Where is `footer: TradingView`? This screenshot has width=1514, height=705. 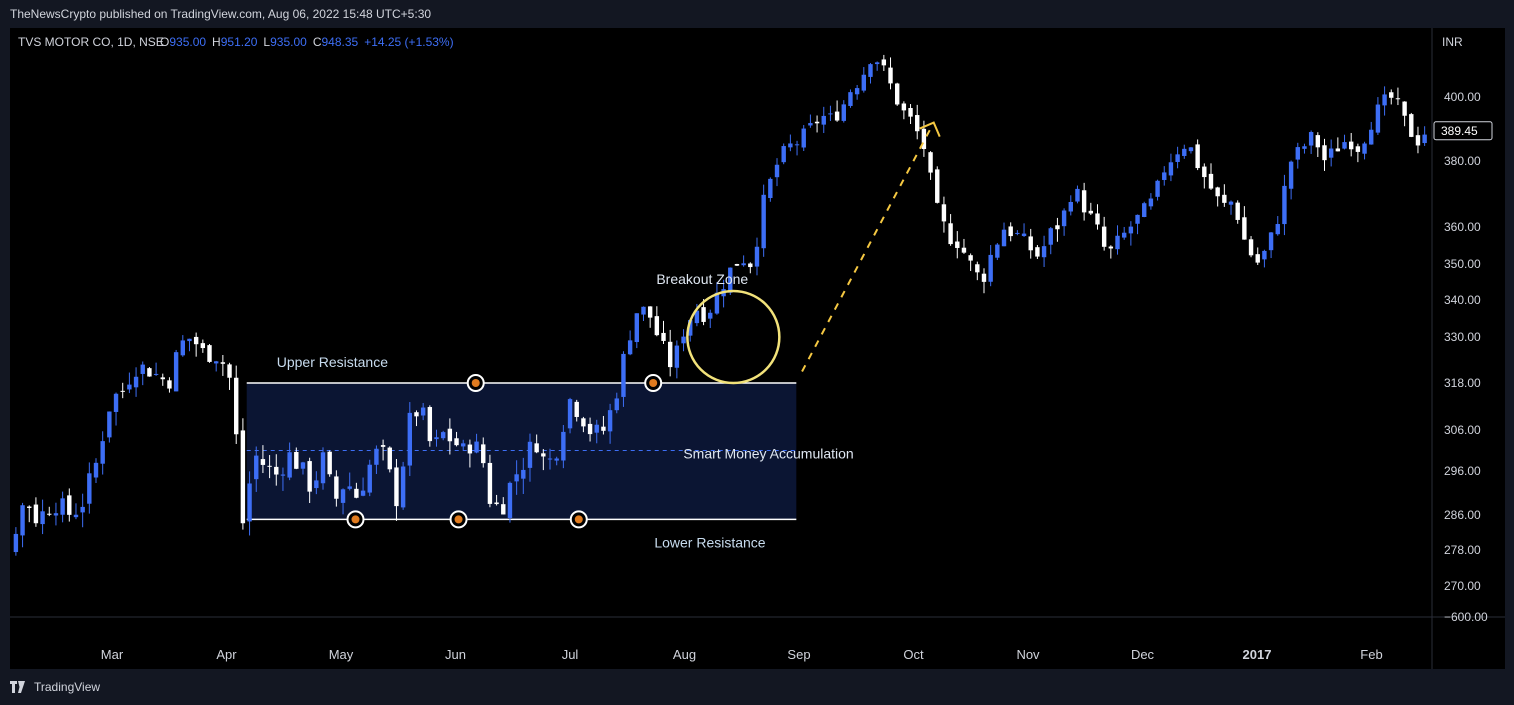 footer: TradingView is located at coordinates (55, 687).